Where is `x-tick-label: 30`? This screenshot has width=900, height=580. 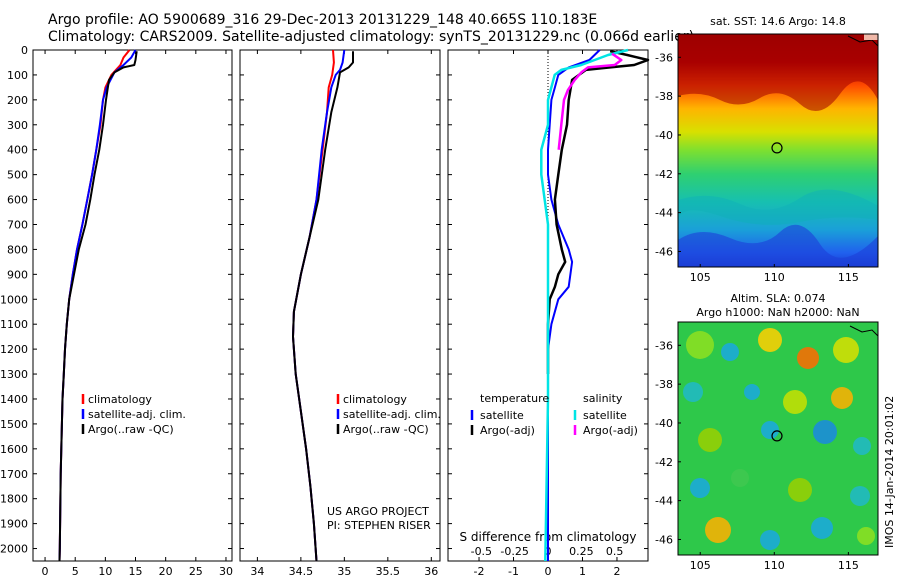
x-tick-label: 30 is located at coordinates (226, 571).